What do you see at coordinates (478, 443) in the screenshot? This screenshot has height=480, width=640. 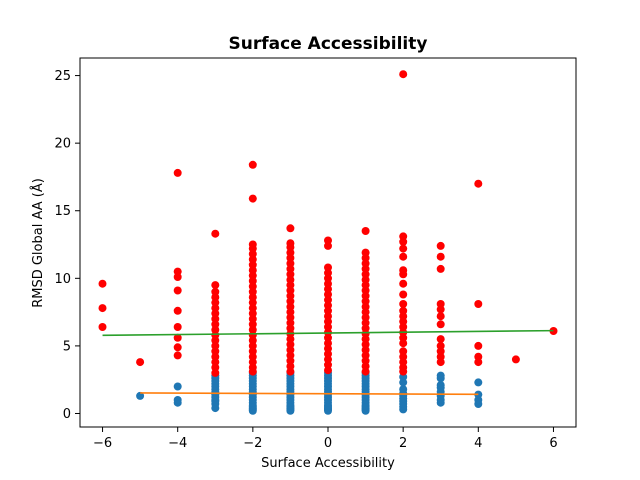 I see `x-tick-label: 4` at bounding box center [478, 443].